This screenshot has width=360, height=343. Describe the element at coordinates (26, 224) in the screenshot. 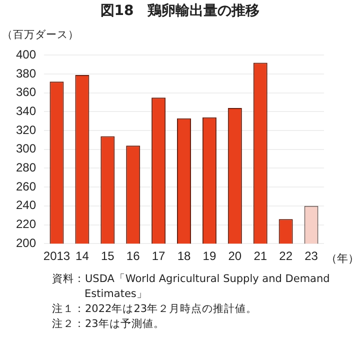

I see `y-tick-label: 220` at that location.